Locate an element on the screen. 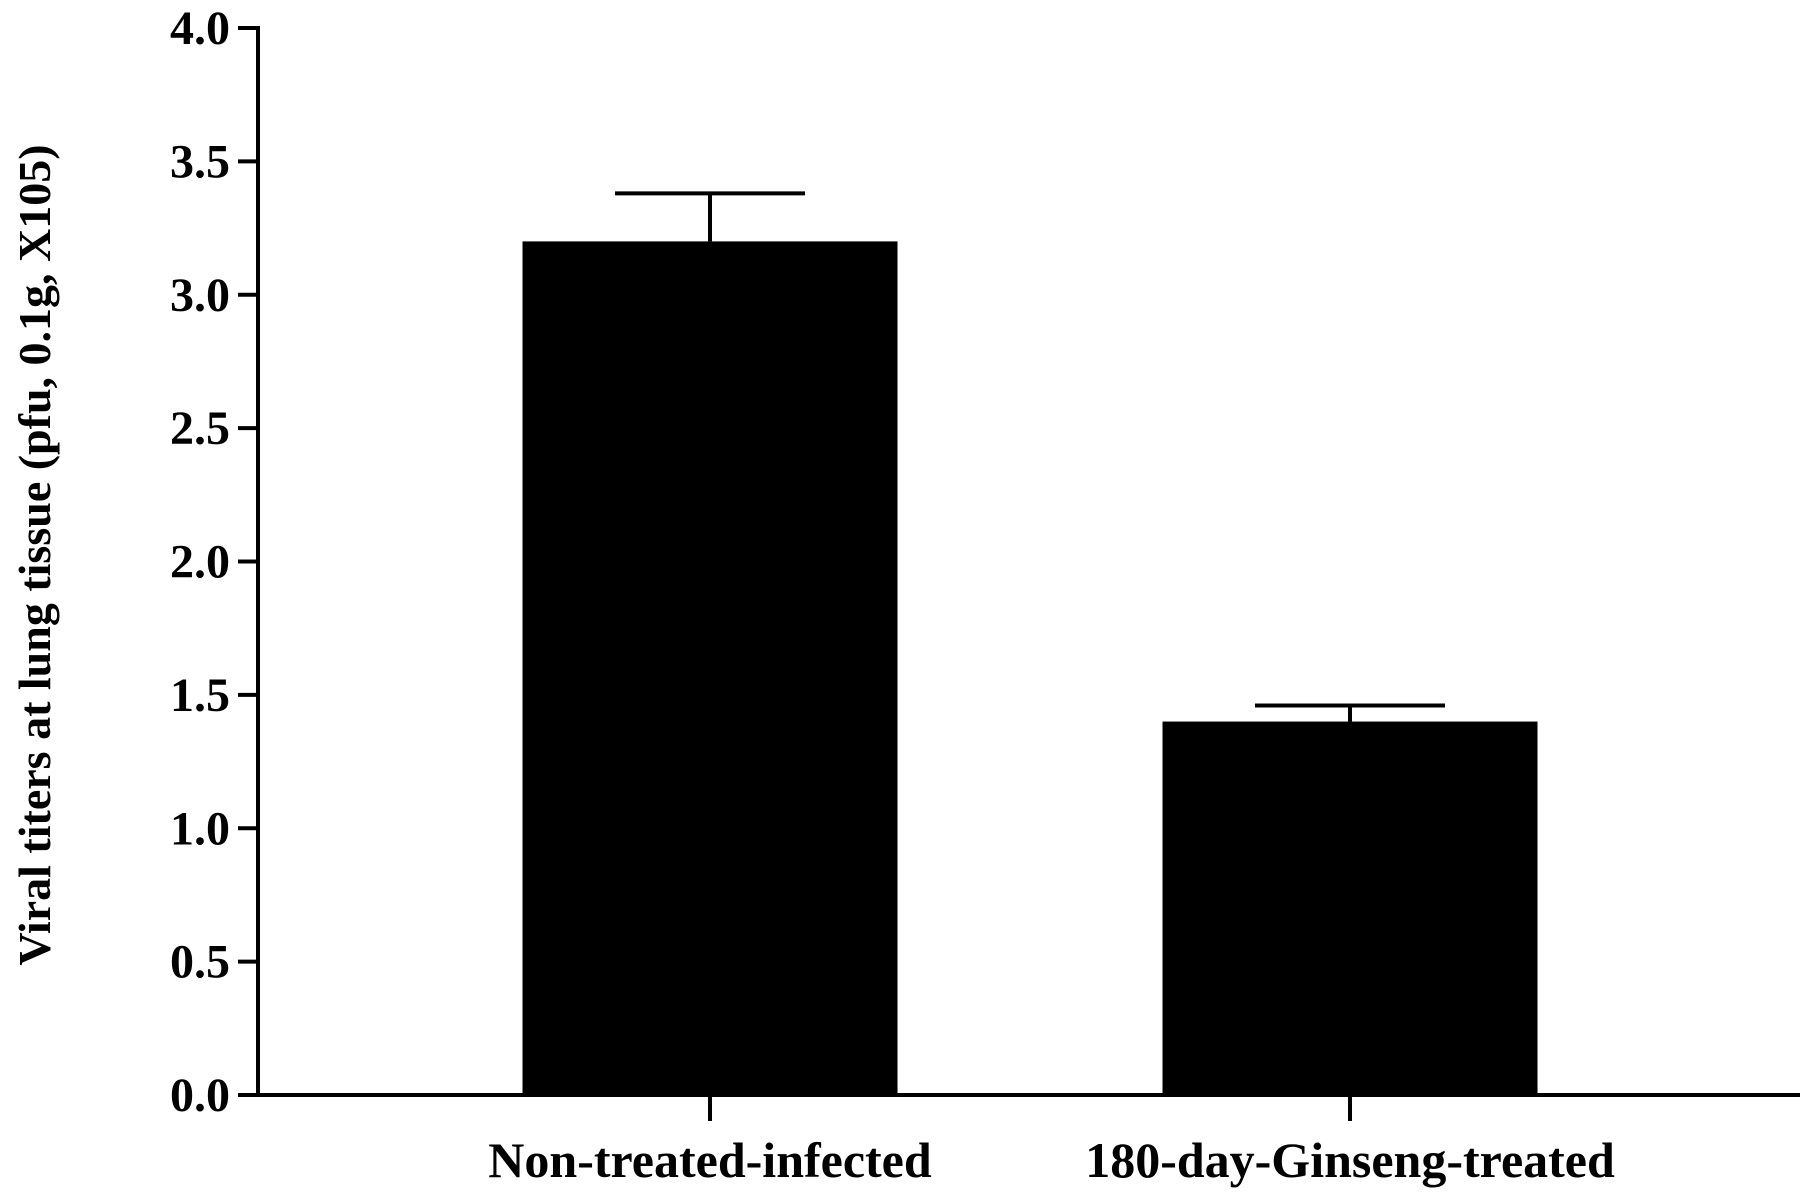  x-tick-label: 180-day-Ginseng-treated is located at coordinates (1350, 1160).